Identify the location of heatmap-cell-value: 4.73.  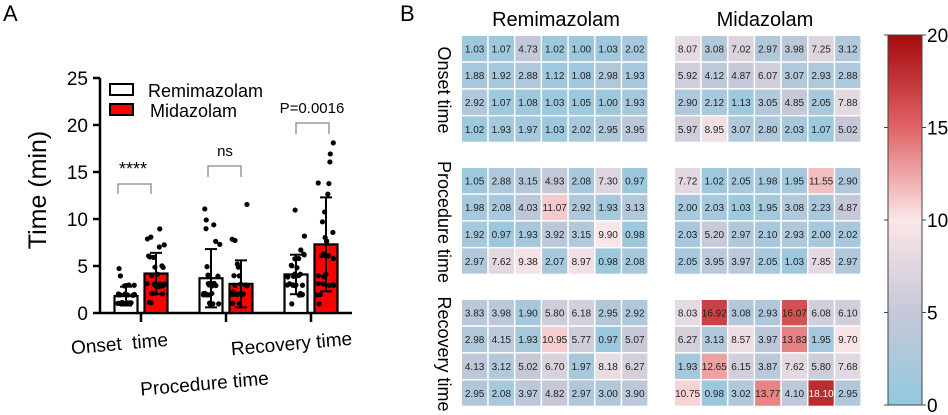
(528, 49).